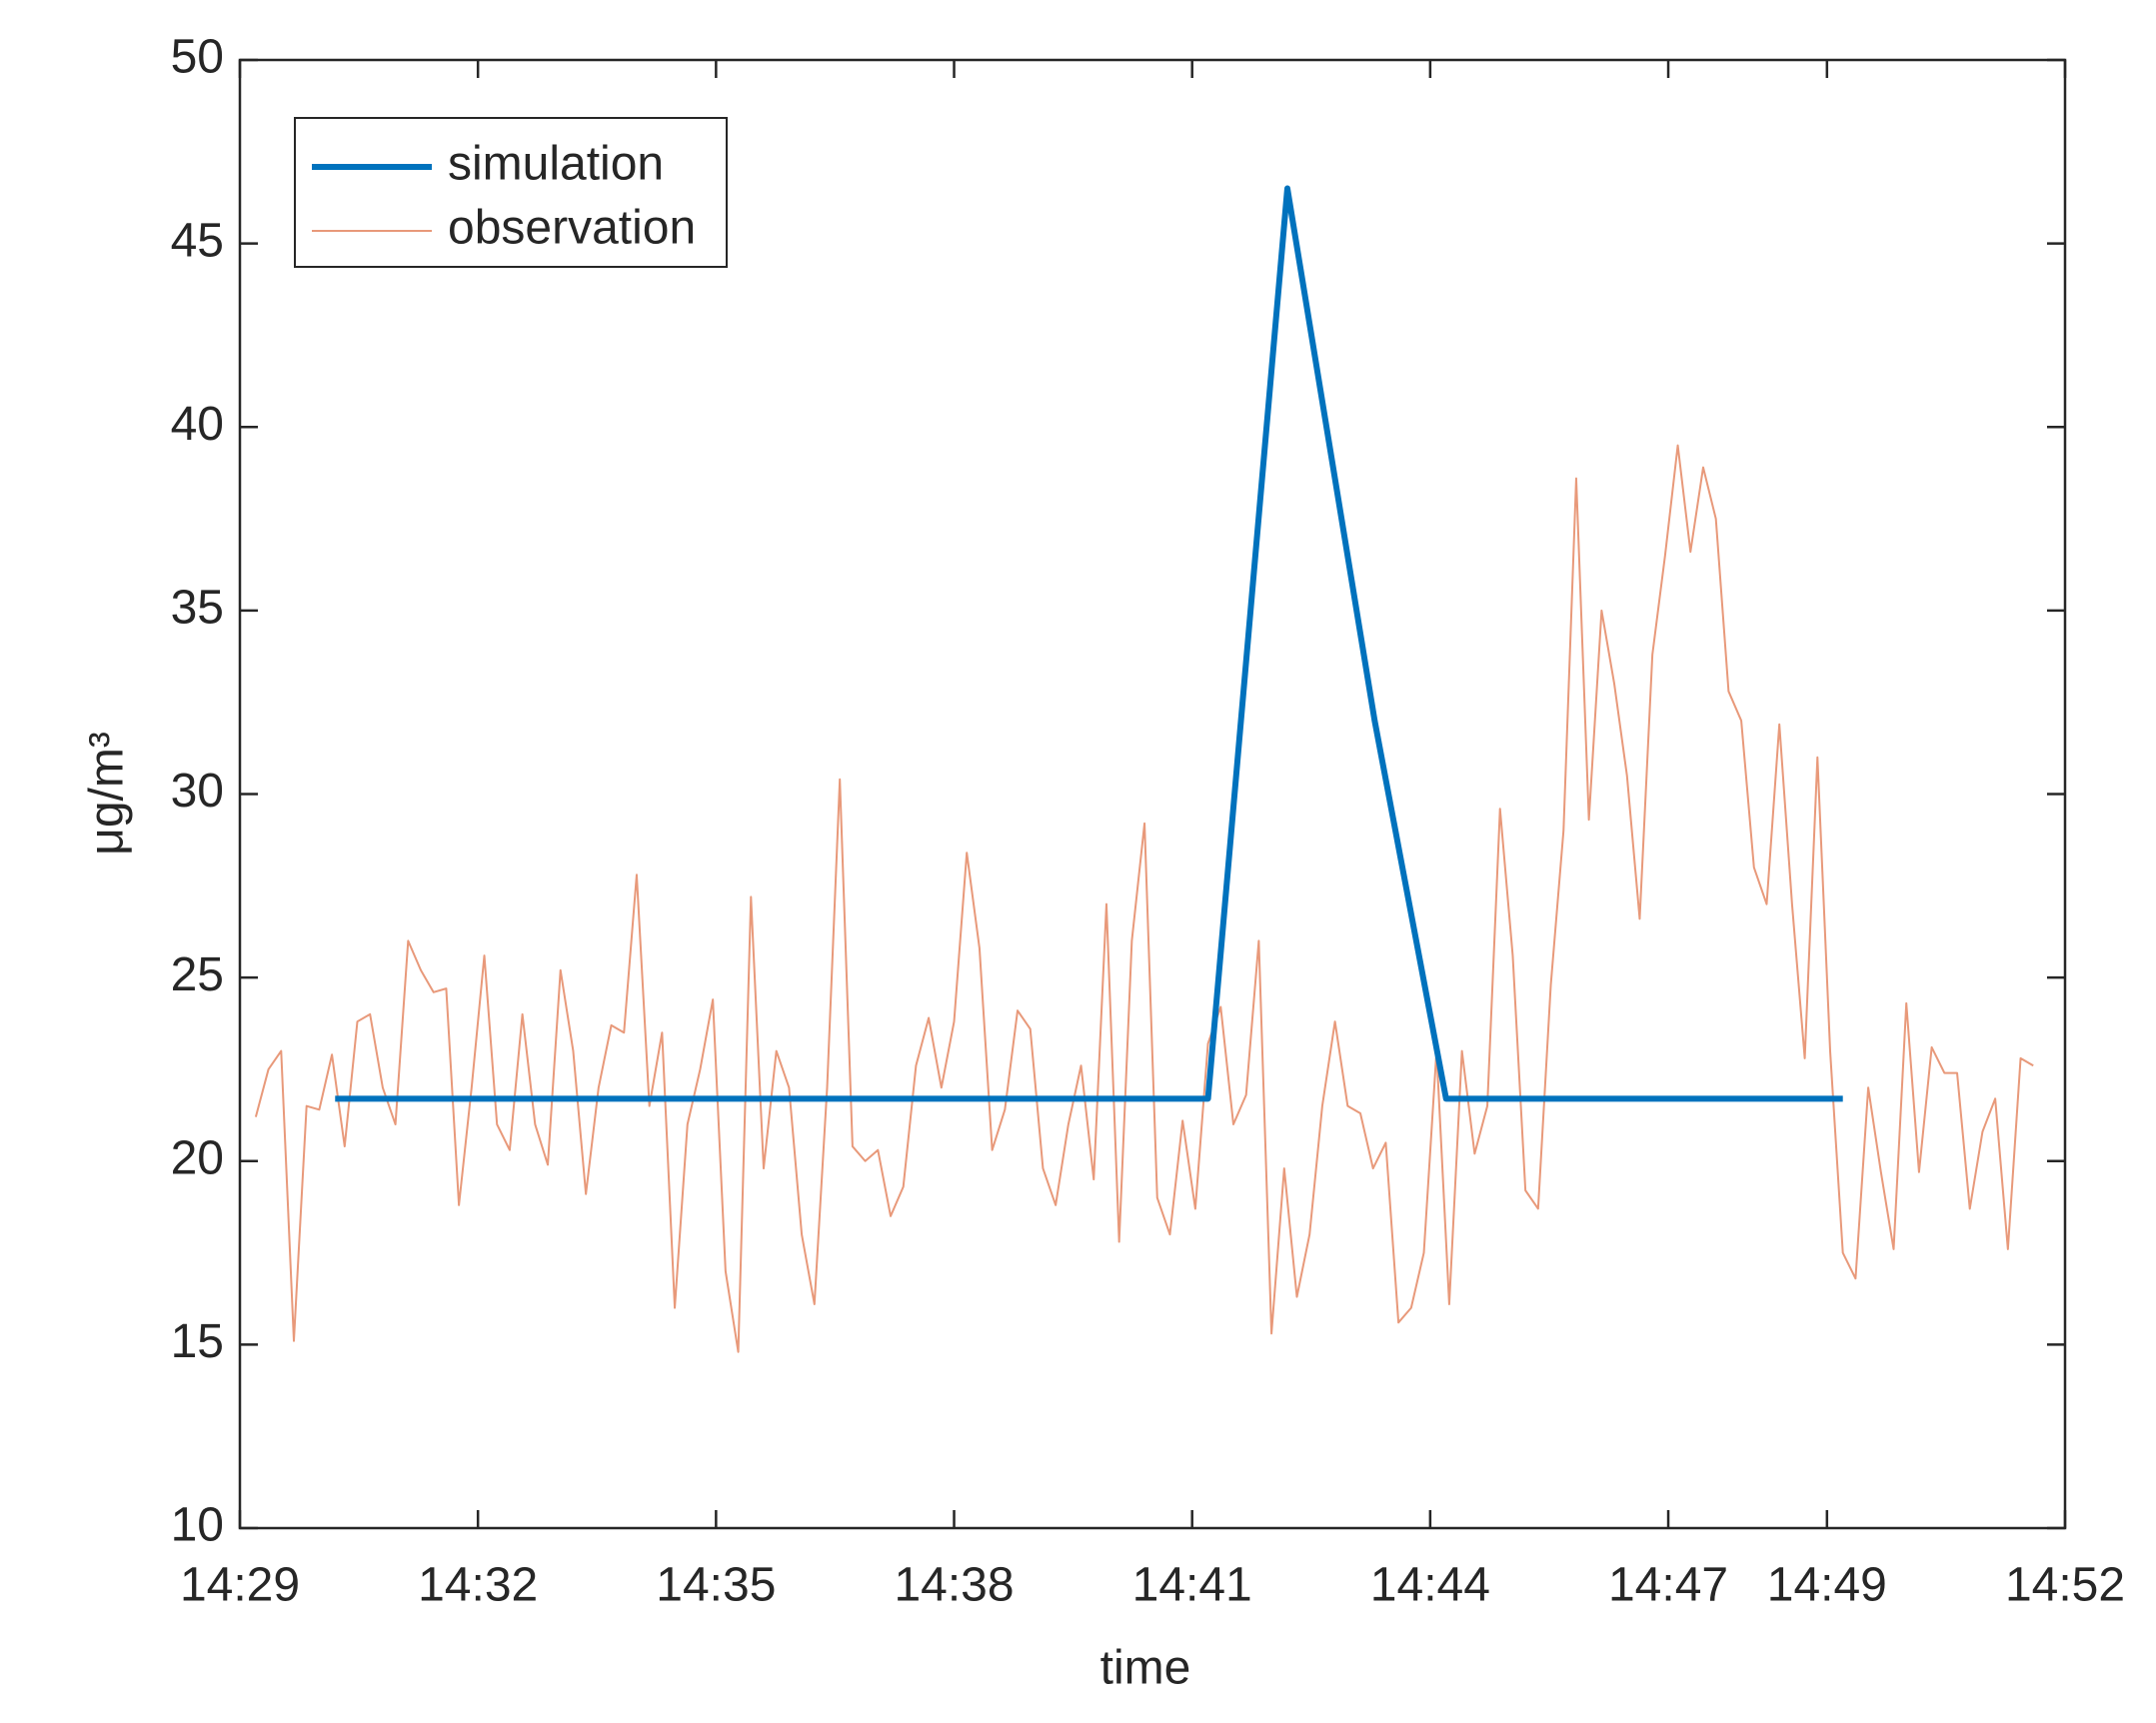 This screenshot has height=1723, width=2156. What do you see at coordinates (197, 424) in the screenshot?
I see `y-tick-label: 40` at bounding box center [197, 424].